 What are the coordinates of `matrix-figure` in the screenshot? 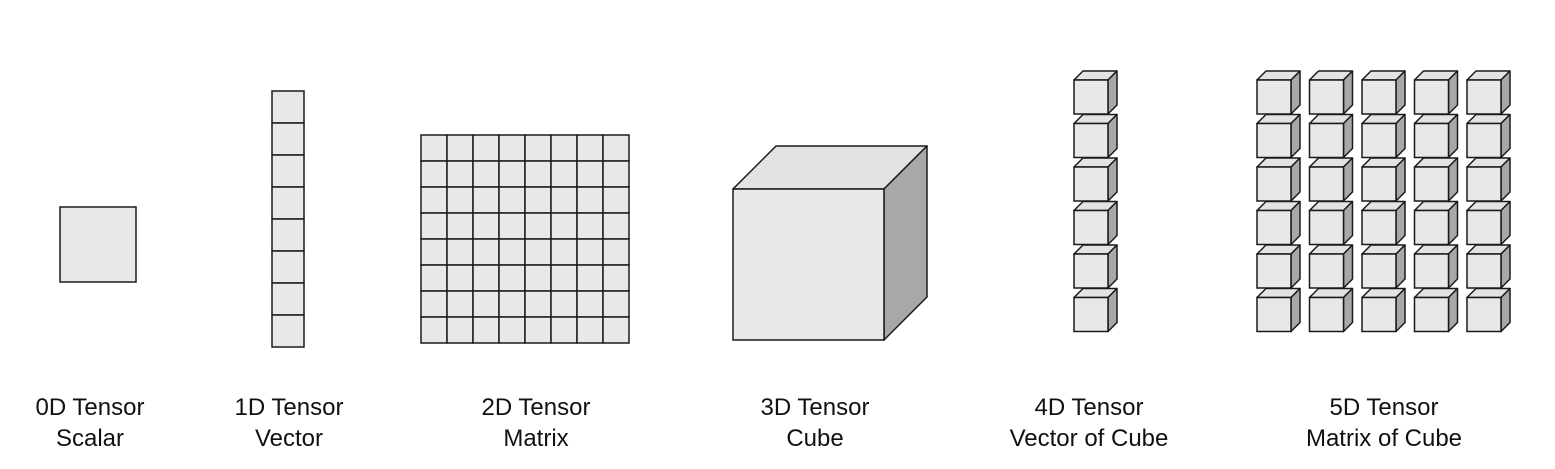 It's located at (525, 239).